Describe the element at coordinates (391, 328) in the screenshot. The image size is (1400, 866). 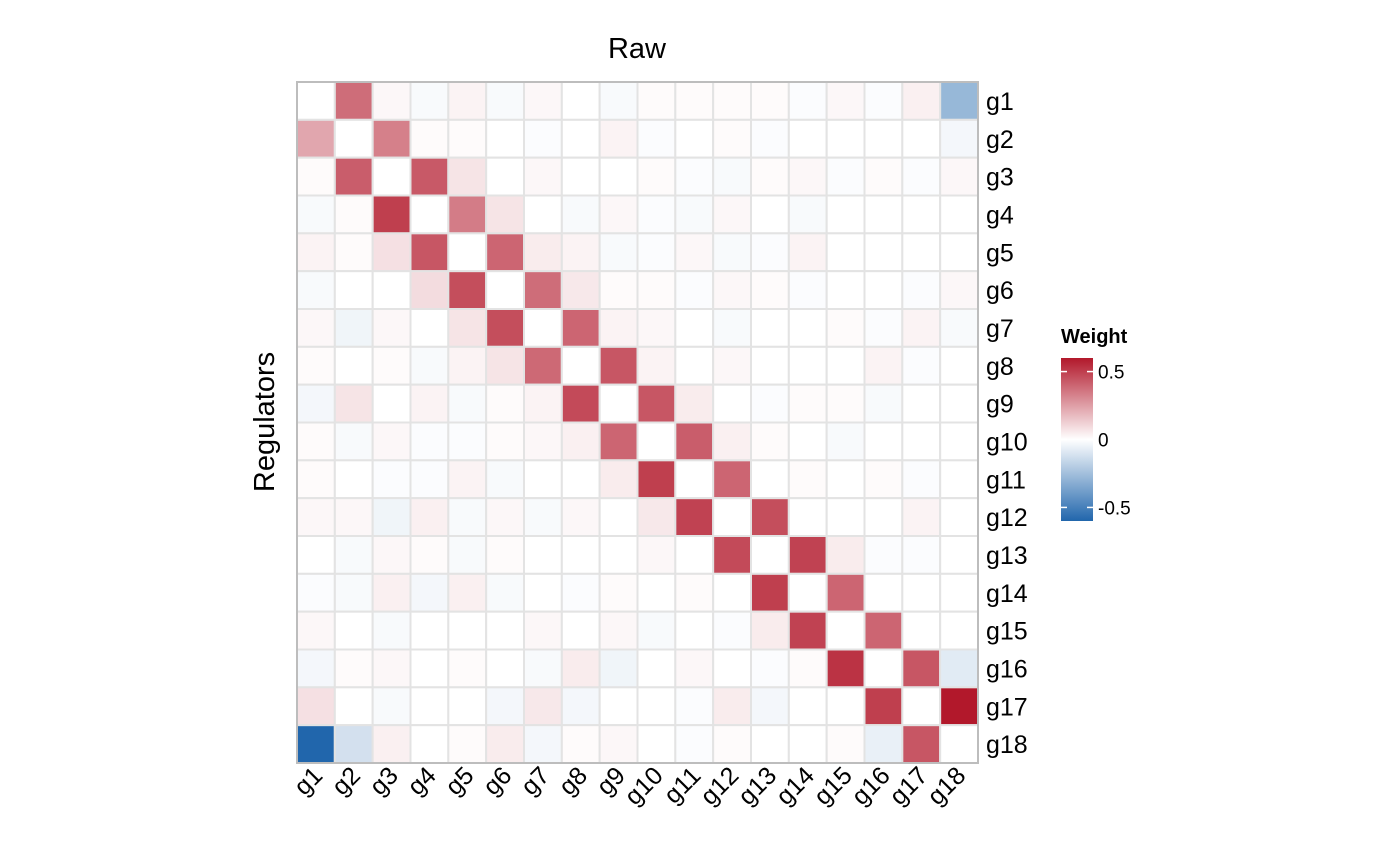
I see `heatmap-cell-g7-g3` at that location.